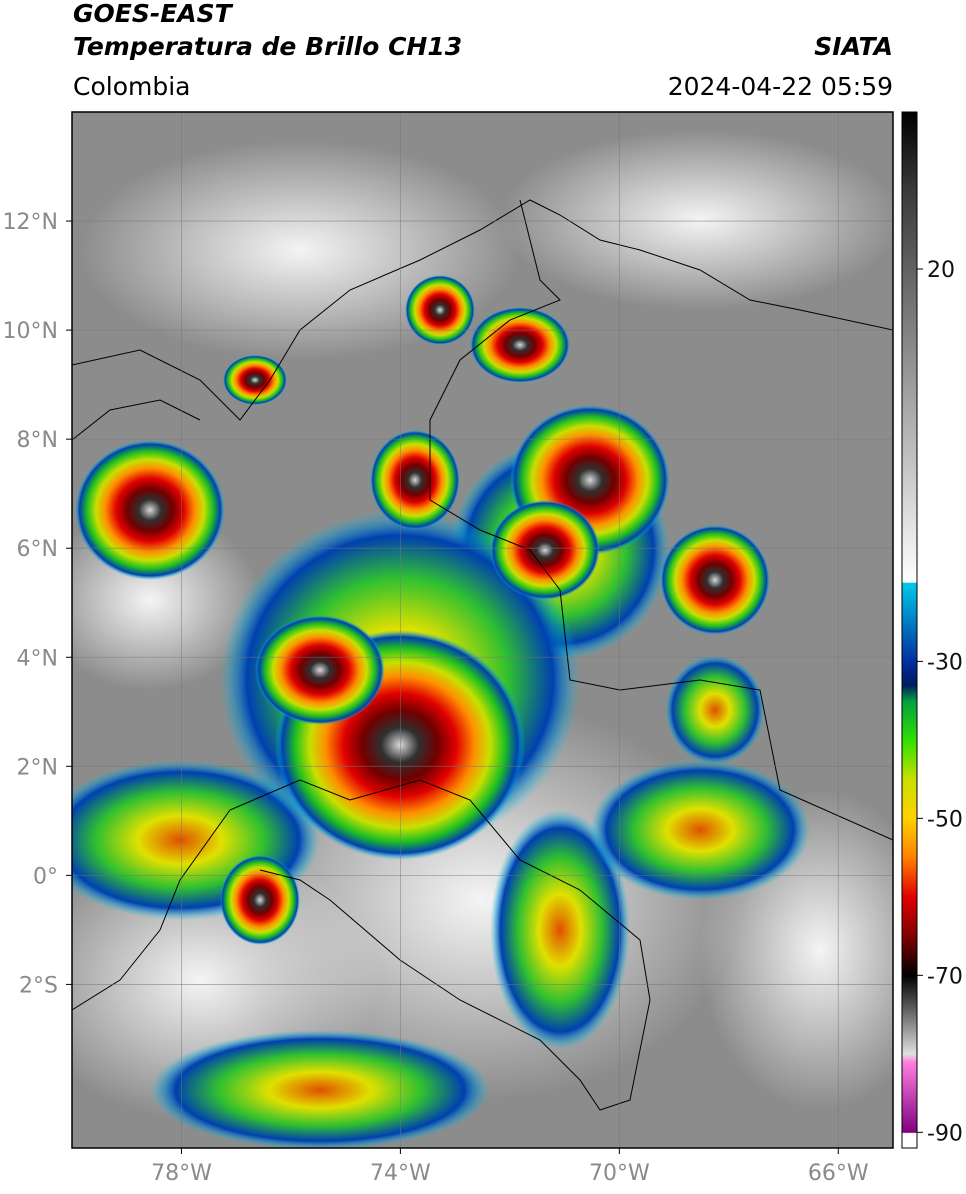  What do you see at coordinates (37, 767) in the screenshot?
I see `y-tick-label: 2°N` at bounding box center [37, 767].